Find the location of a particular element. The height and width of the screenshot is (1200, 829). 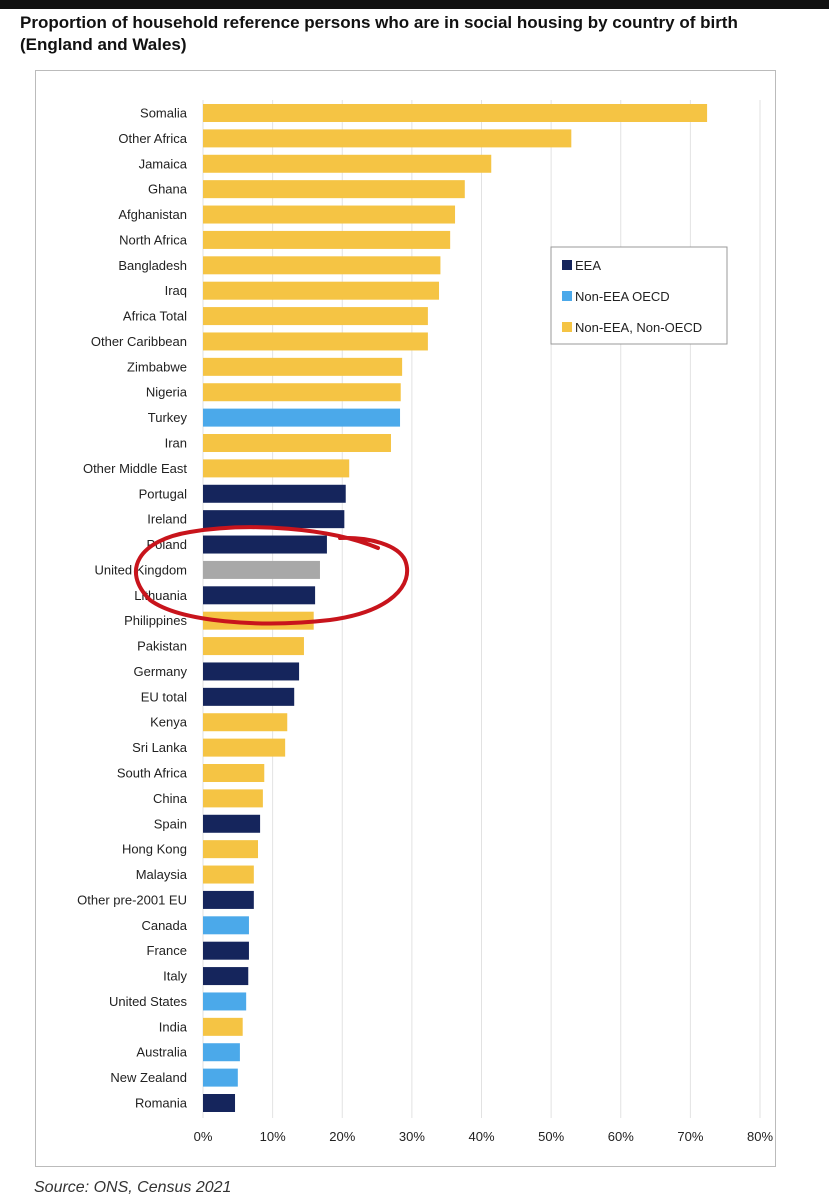

bar-canada is located at coordinates (226, 925).